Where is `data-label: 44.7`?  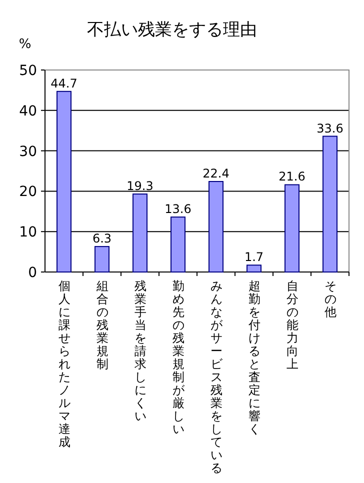
data-label: 44.7 is located at coordinates (64, 83).